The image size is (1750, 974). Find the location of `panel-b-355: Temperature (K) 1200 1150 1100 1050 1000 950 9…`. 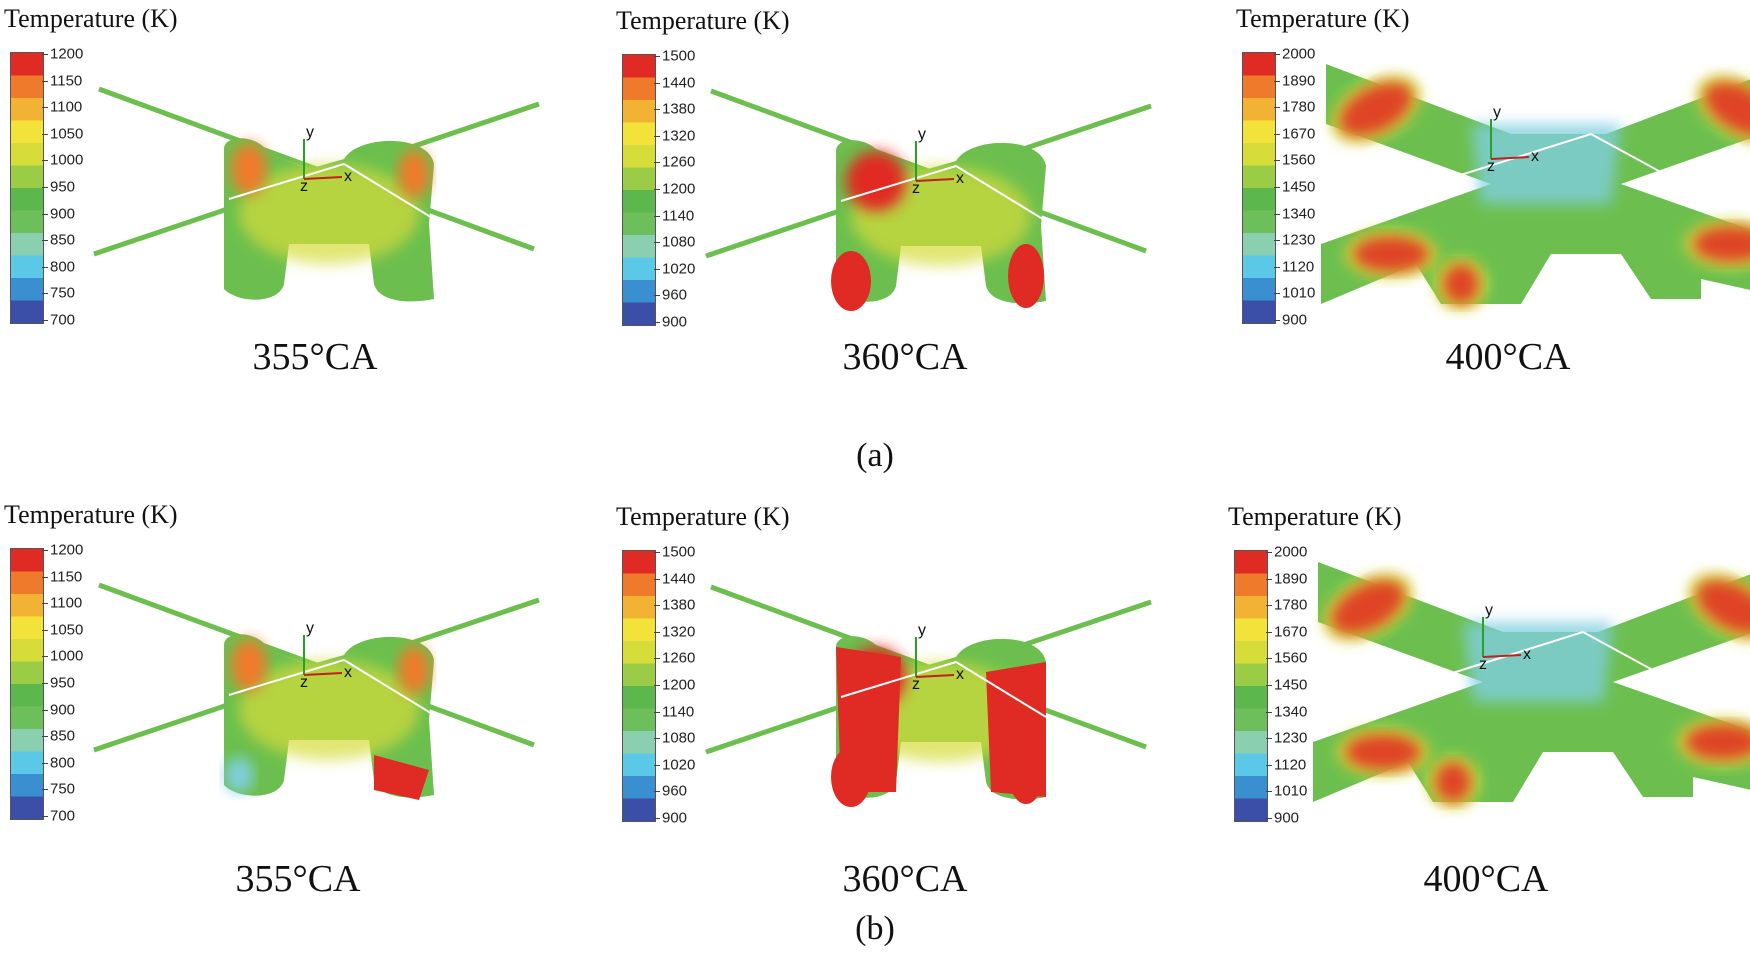

panel-b-355: Temperature (K) 1200 1150 1100 1050 1000 950 9… is located at coordinates (294, 700).